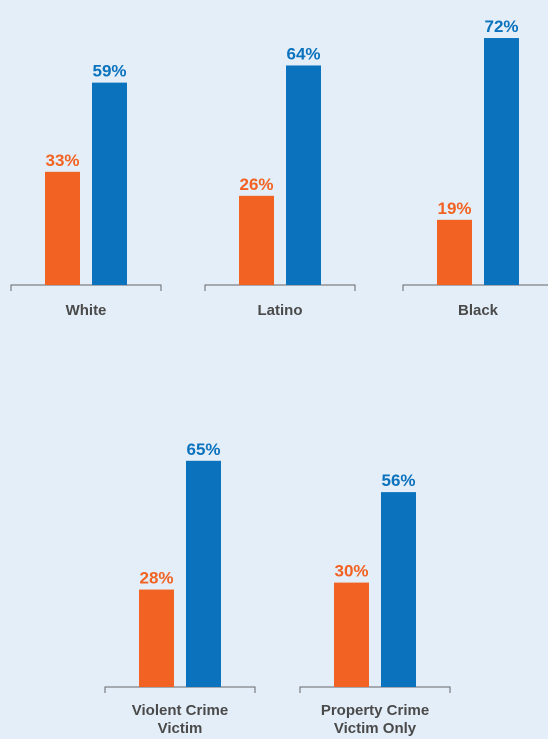 This screenshot has width=548, height=739. Describe the element at coordinates (398, 480) in the screenshot. I see `data-label-property-crime-victim-only-series-2: 56%` at that location.